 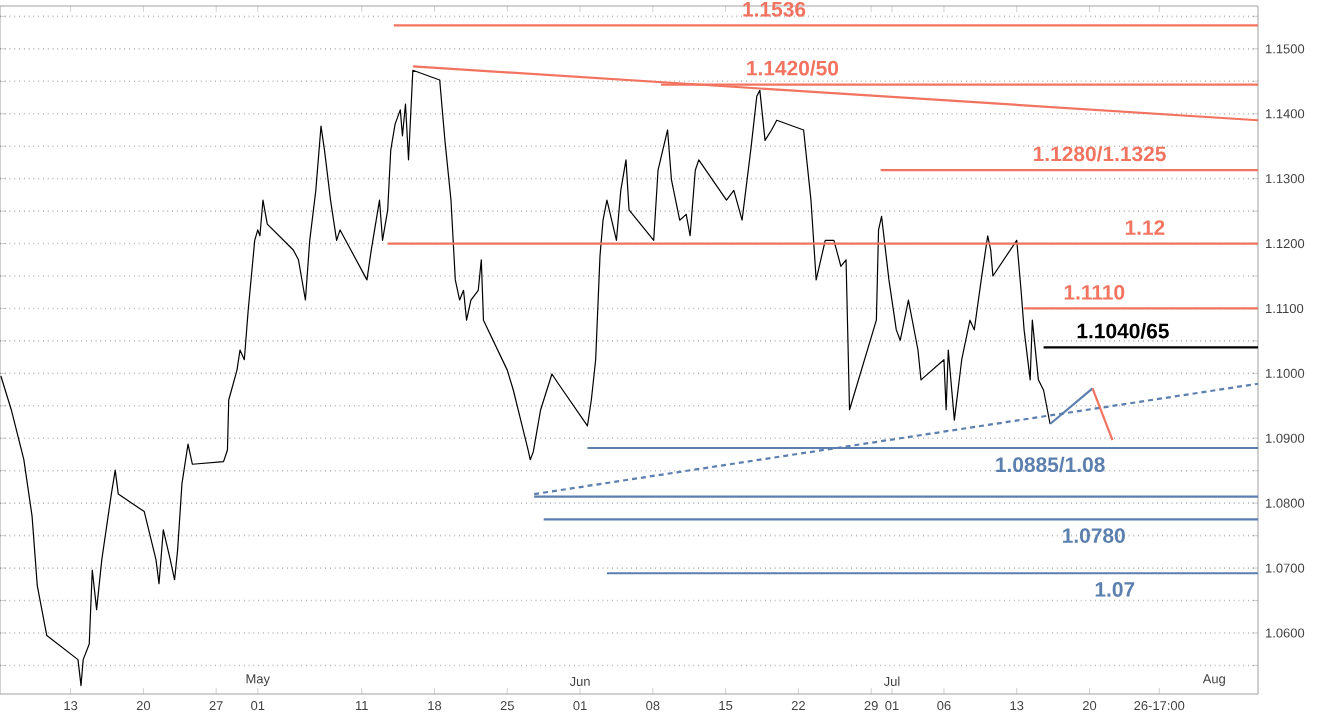 What do you see at coordinates (1099, 153) in the screenshot?
I see `series-label: 1.1280/1.1325` at bounding box center [1099, 153].